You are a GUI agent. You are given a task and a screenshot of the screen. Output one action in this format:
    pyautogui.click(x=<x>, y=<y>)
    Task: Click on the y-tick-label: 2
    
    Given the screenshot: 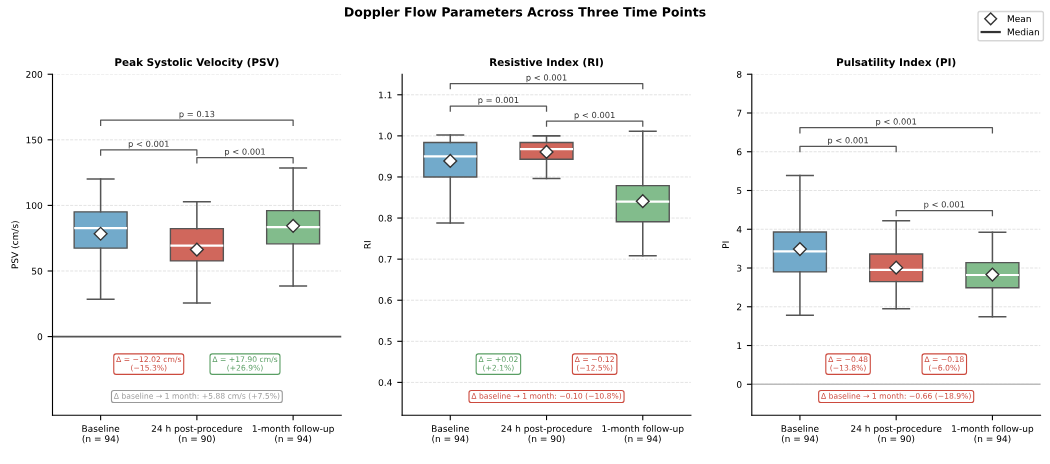 What is the action you would take?
    pyautogui.click(x=739, y=307)
    